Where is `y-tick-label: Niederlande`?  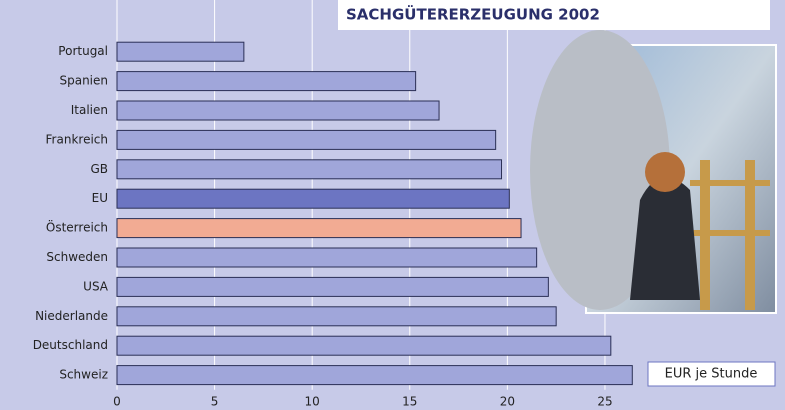
y-tick-label: Niederlande is located at coordinates (71, 316).